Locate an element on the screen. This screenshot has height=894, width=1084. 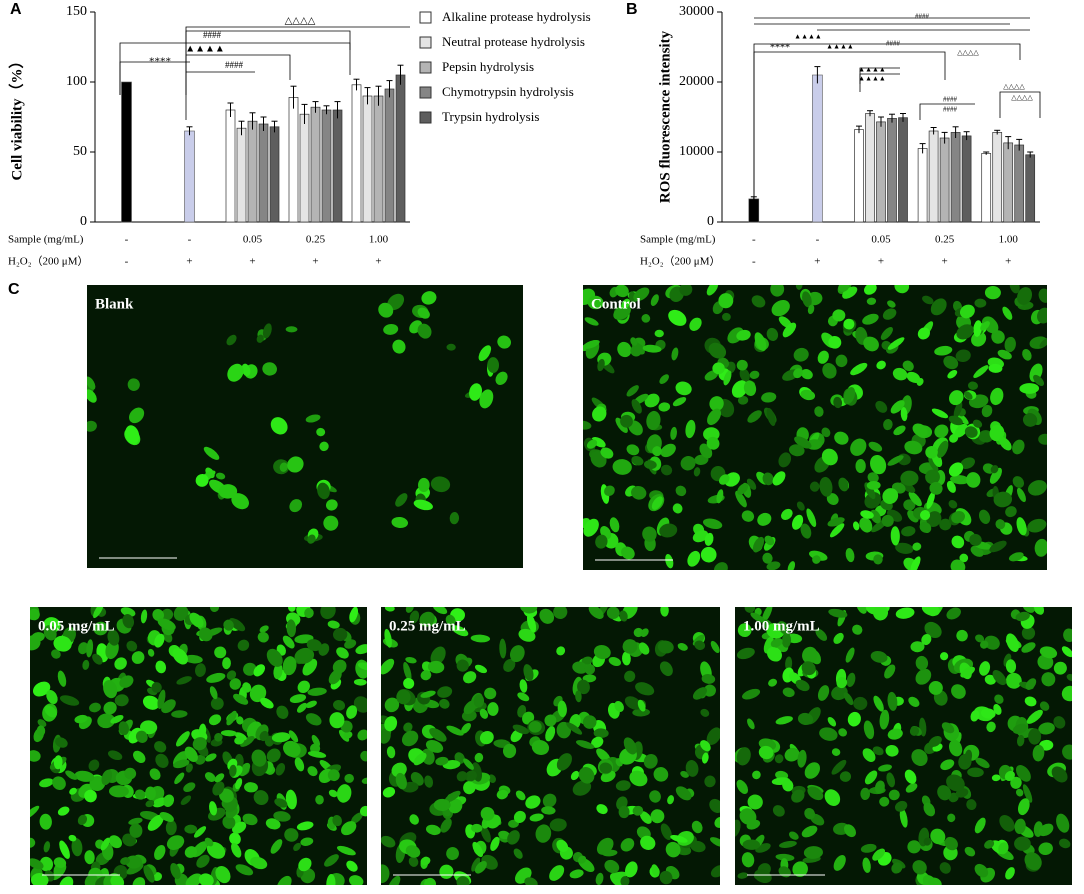
y-tick-label: 150 is located at coordinates (76, 11).